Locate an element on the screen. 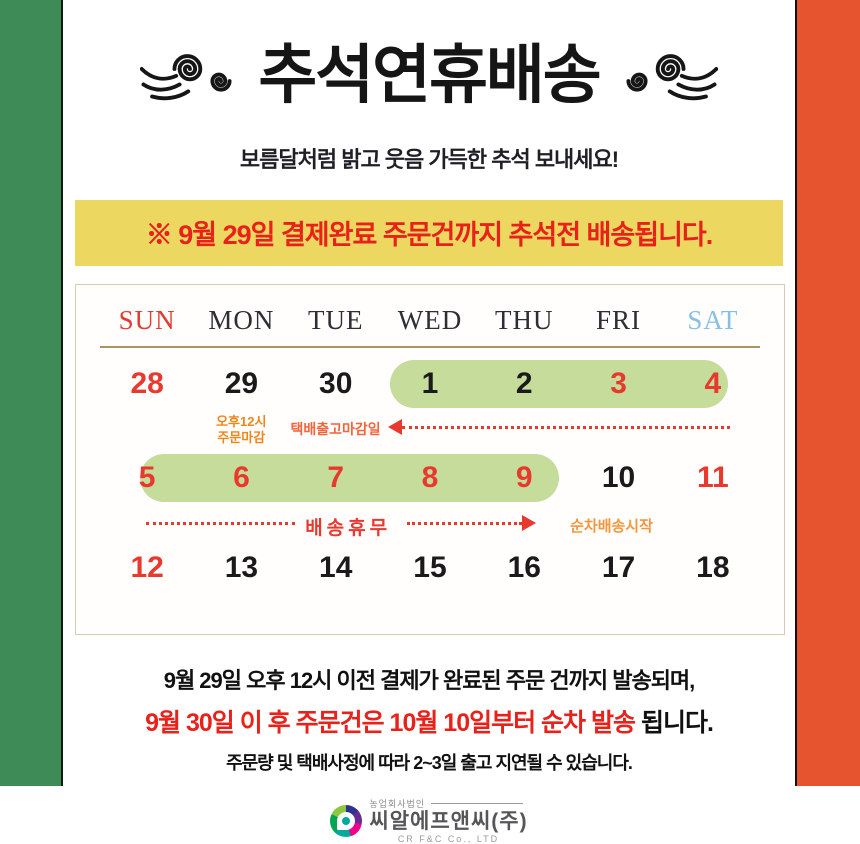  notice-banner: ※ 9월 29일 결제완료 주문건까지 추석전 배송됩니다. is located at coordinates (429, 233).